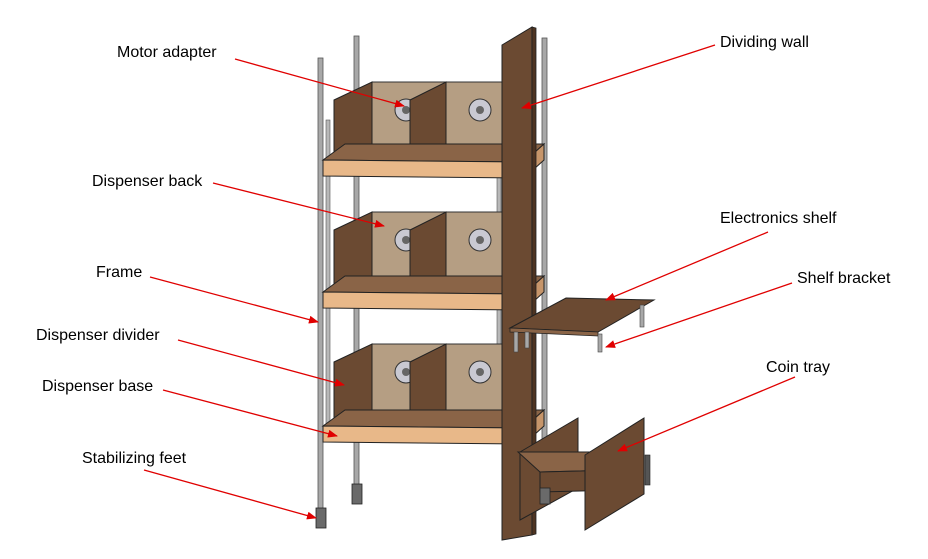 Image resolution: width=928 pixels, height=559 pixels. I want to click on label-shelf-bracket: Shelf bracket, so click(844, 278).